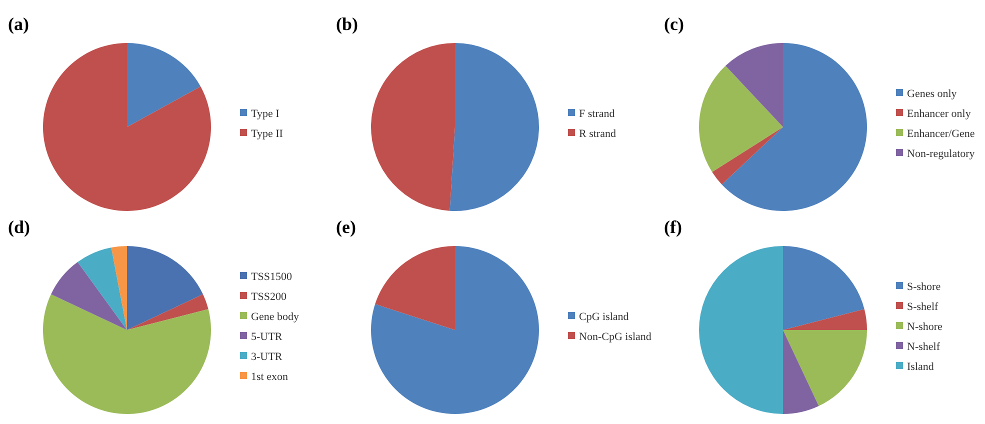 Image resolution: width=985 pixels, height=424 pixels. I want to click on legend-label: Type I, so click(265, 114).